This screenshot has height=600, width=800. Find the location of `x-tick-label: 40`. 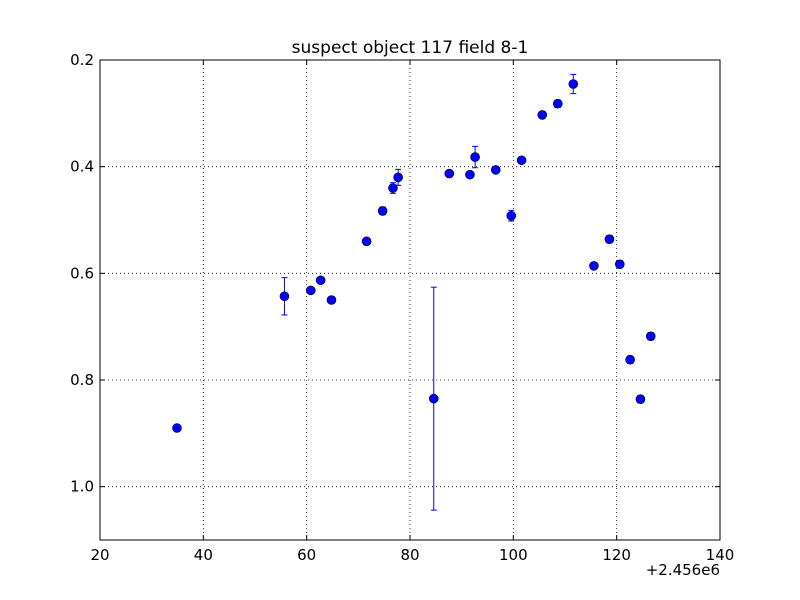

x-tick-label: 40 is located at coordinates (203, 555).